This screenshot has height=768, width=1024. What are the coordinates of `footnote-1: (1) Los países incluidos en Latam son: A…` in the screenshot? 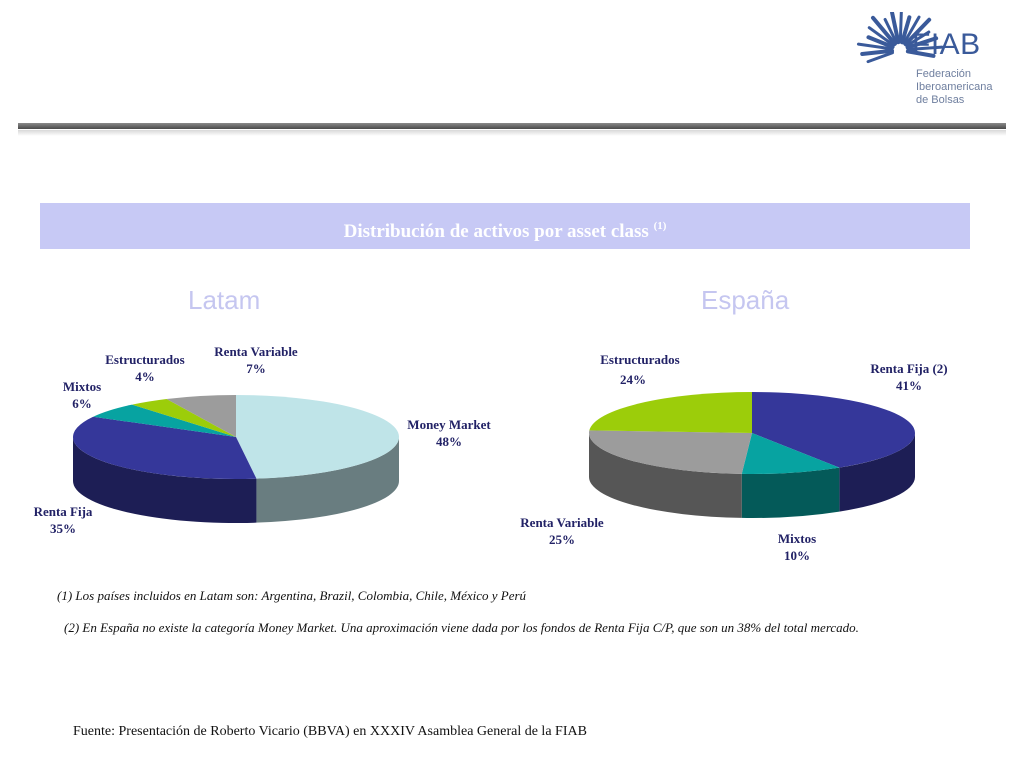 It's located at (292, 595).